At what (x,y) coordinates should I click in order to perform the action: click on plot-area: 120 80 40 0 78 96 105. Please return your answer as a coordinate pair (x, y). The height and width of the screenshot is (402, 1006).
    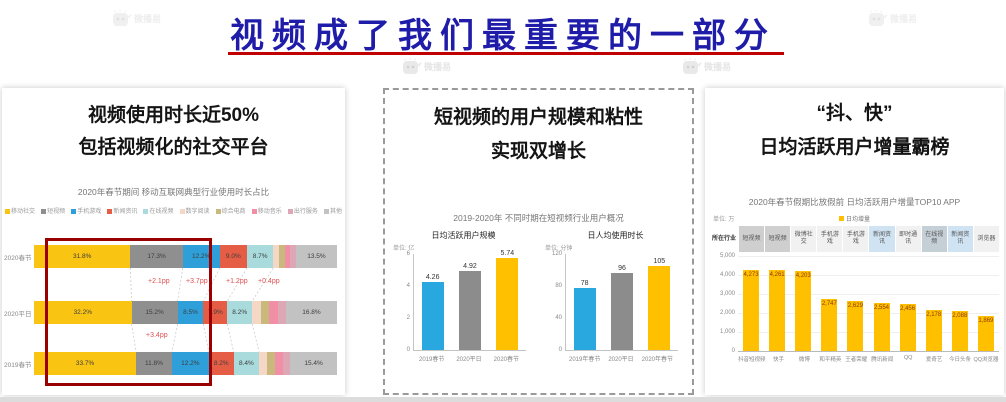
    Looking at the image, I should click on (615, 302).